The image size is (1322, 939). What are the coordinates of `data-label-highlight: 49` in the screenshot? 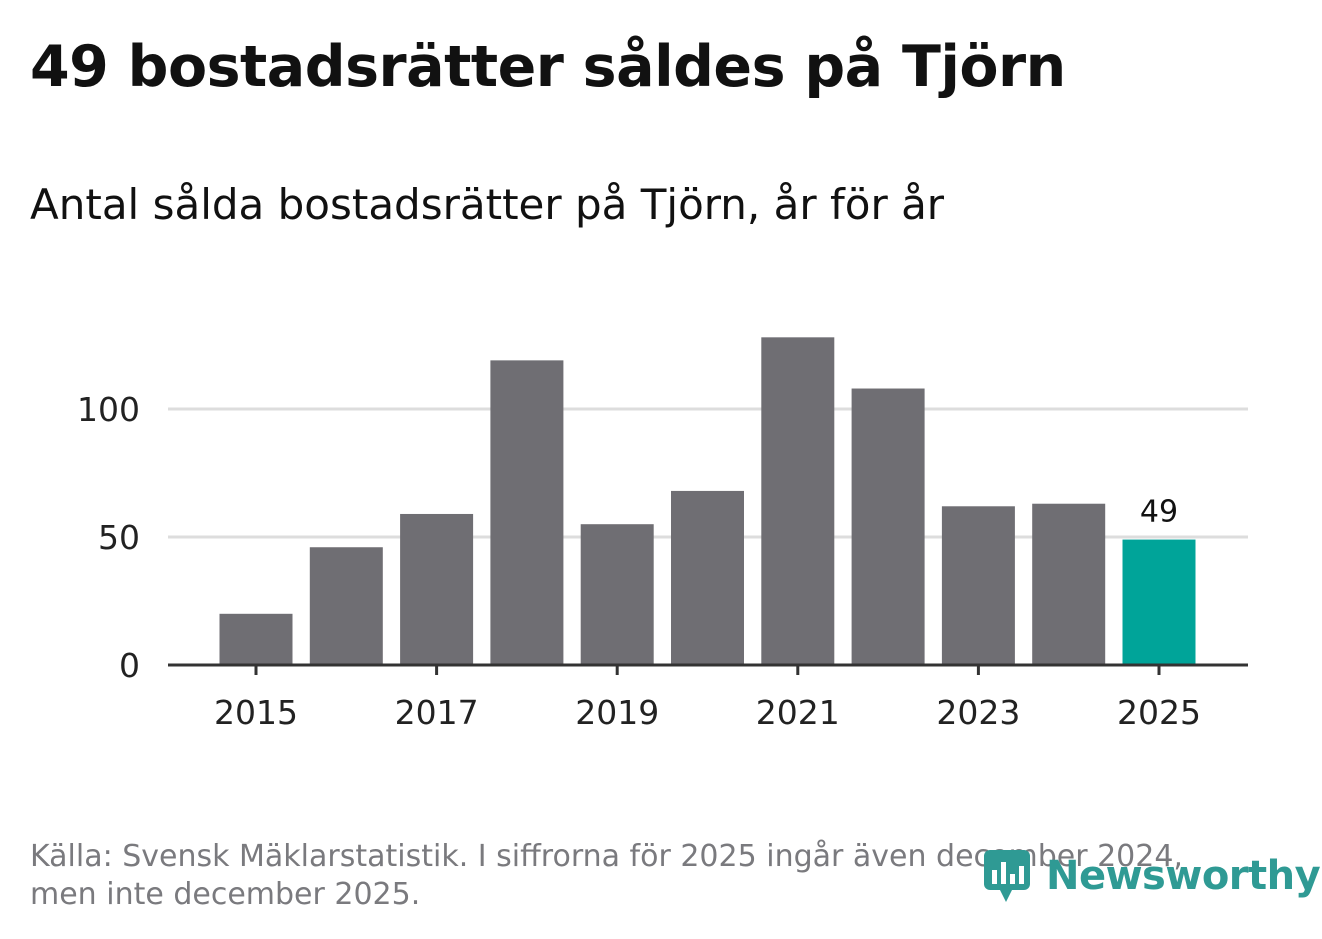 It's located at (1159, 512).